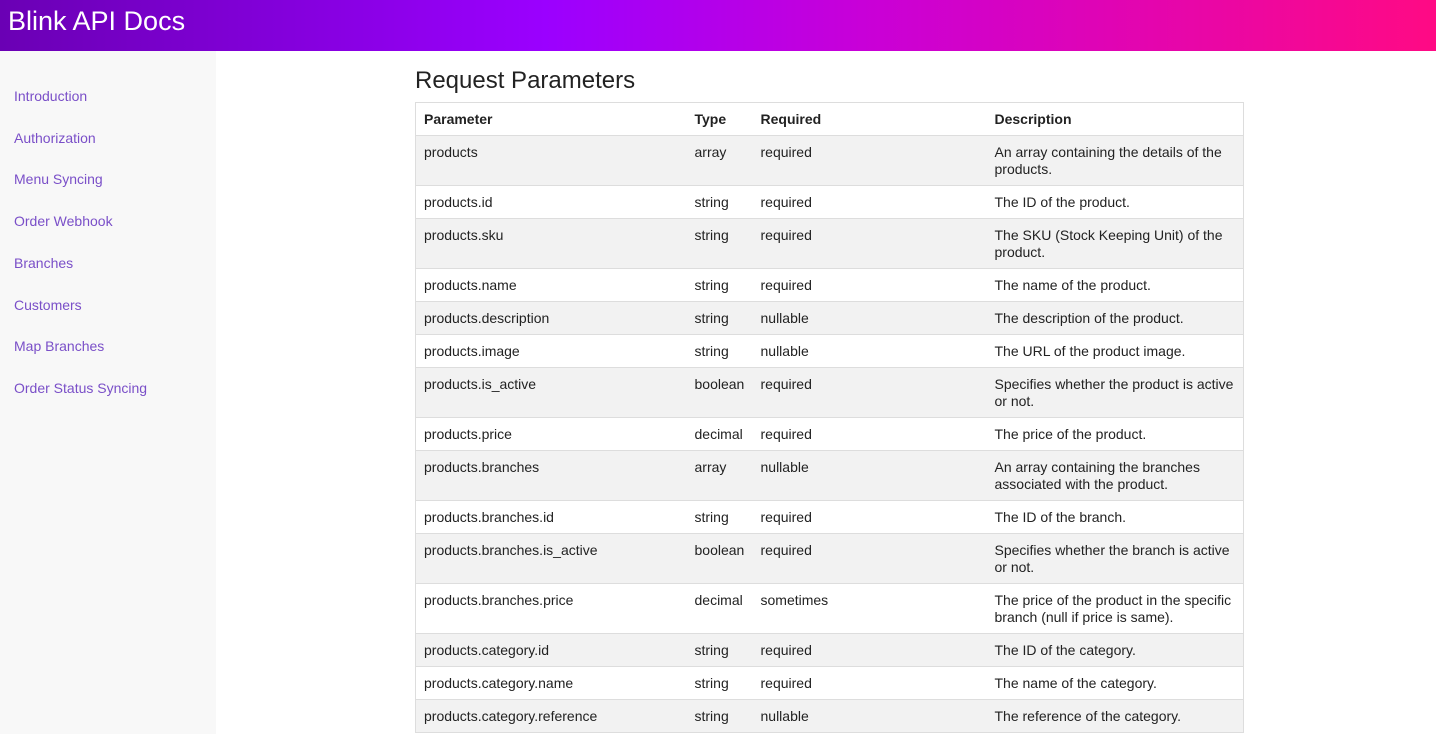 The image size is (1436, 734). What do you see at coordinates (1115, 119) in the screenshot?
I see `column-header: Description` at bounding box center [1115, 119].